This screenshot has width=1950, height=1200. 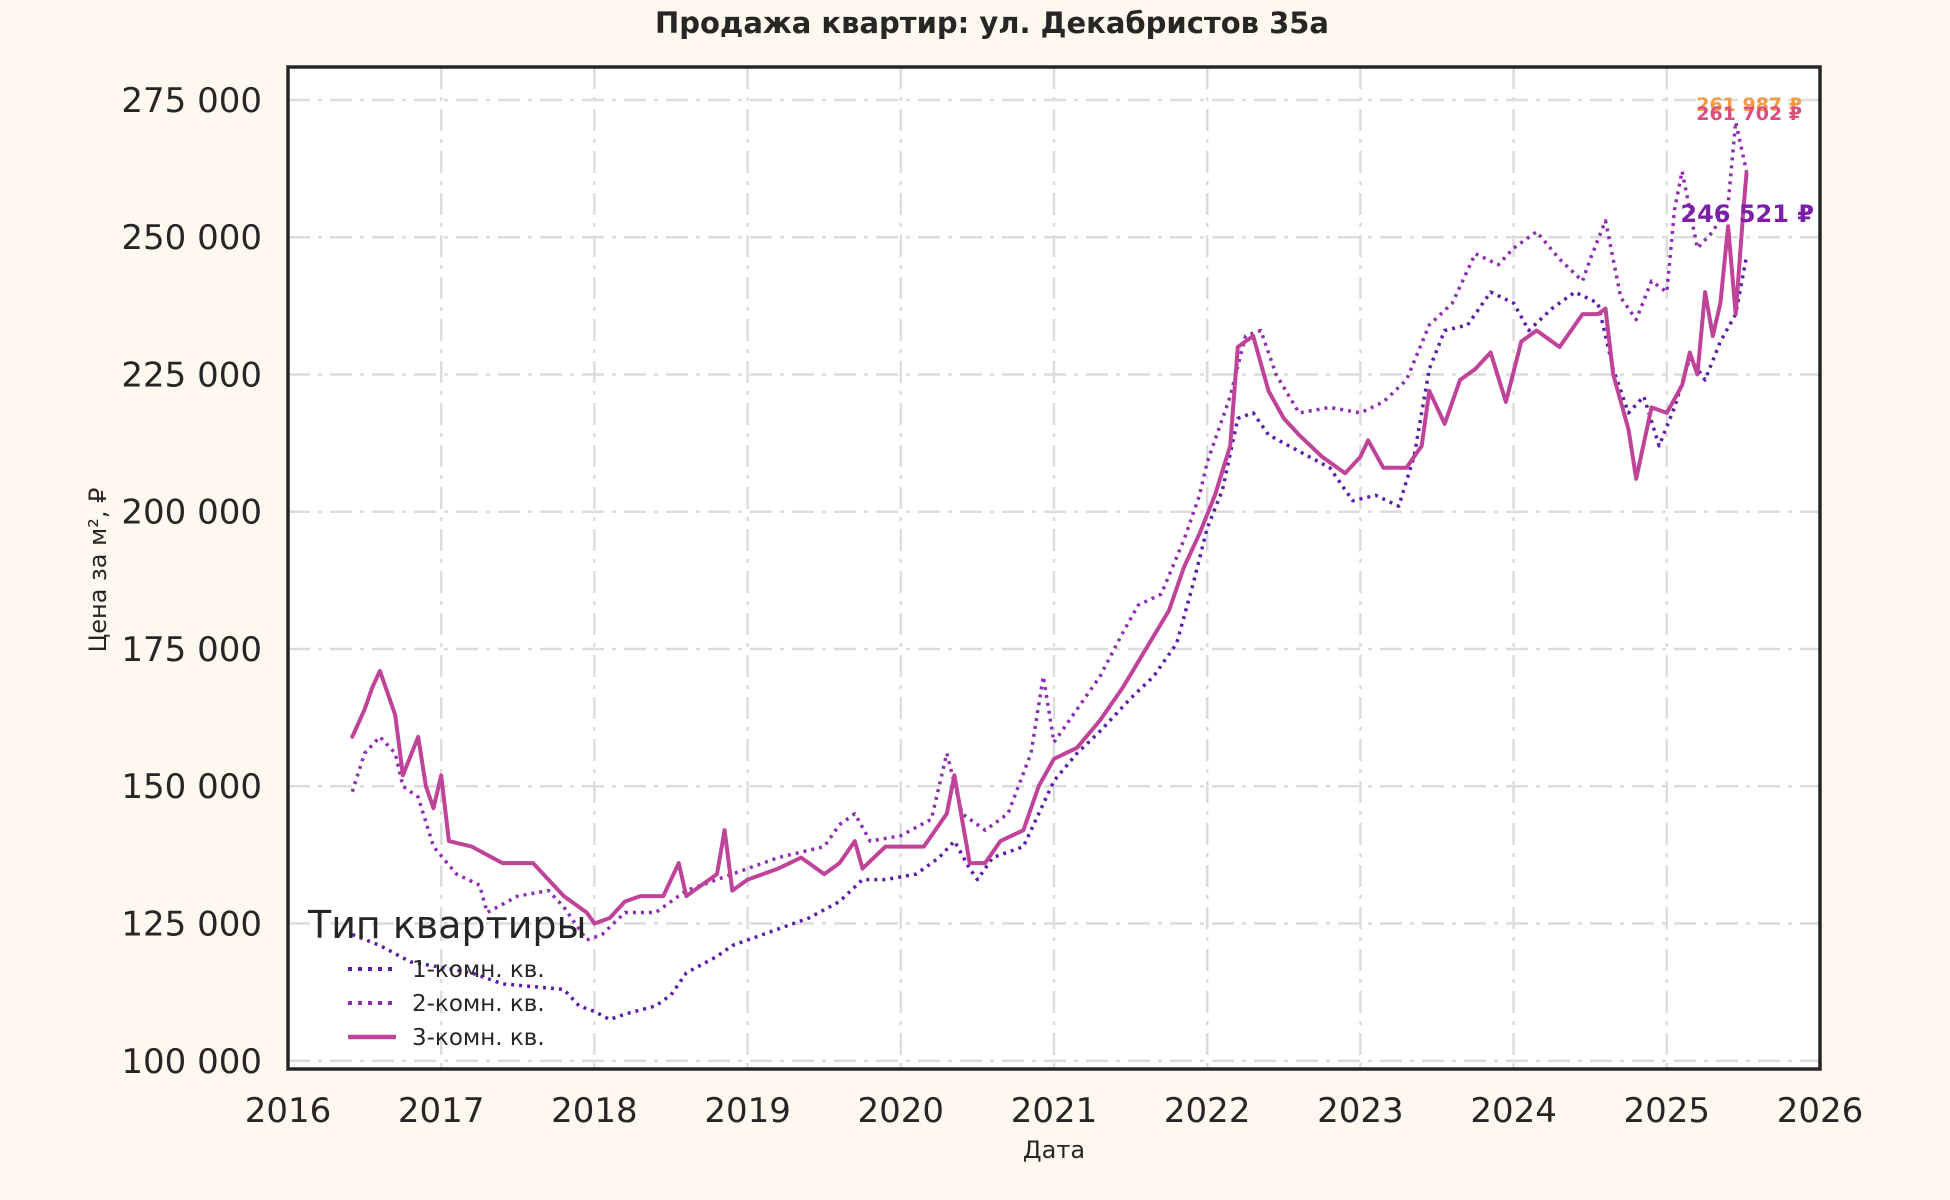 I want to click on x-tick-label: 2018, so click(x=594, y=1111).